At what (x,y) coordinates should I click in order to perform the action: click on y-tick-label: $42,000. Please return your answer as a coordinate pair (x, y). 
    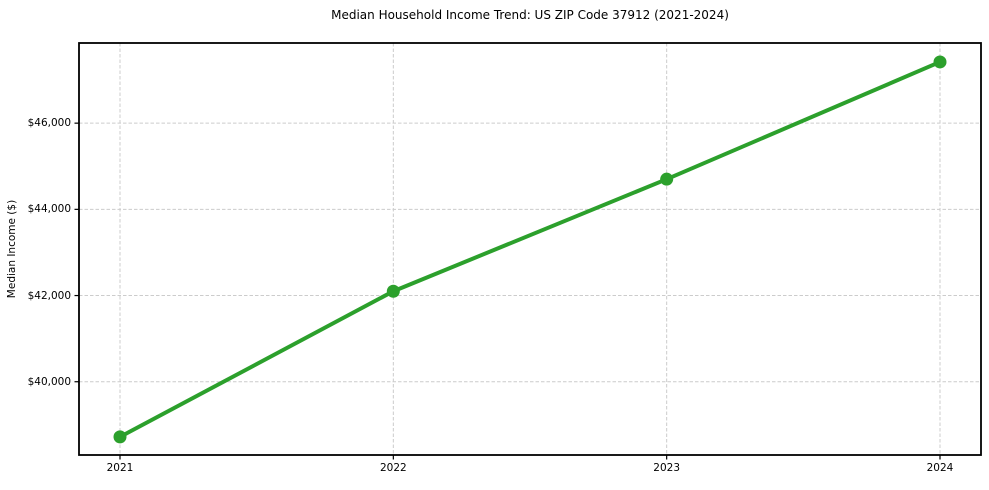
    Looking at the image, I should click on (49, 295).